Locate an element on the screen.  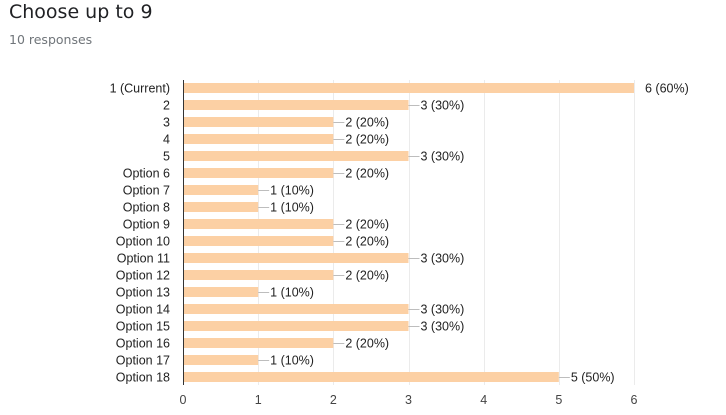
x-tick-label: 5 is located at coordinates (558, 400).